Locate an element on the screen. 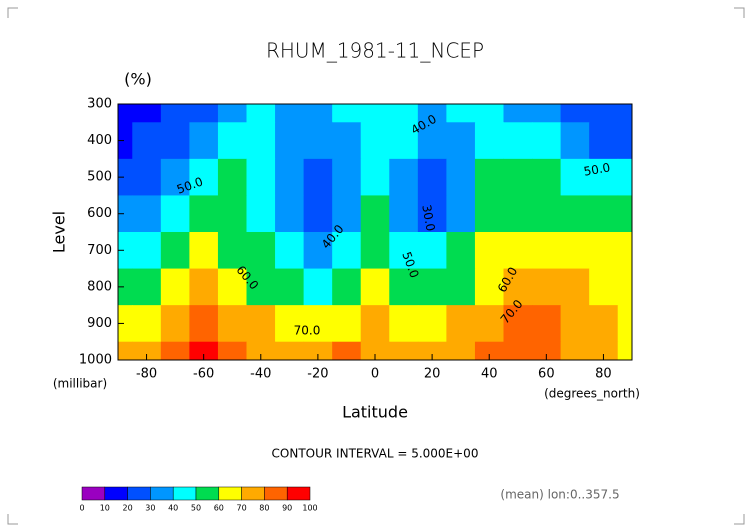  units: (%) is located at coordinates (138, 79).